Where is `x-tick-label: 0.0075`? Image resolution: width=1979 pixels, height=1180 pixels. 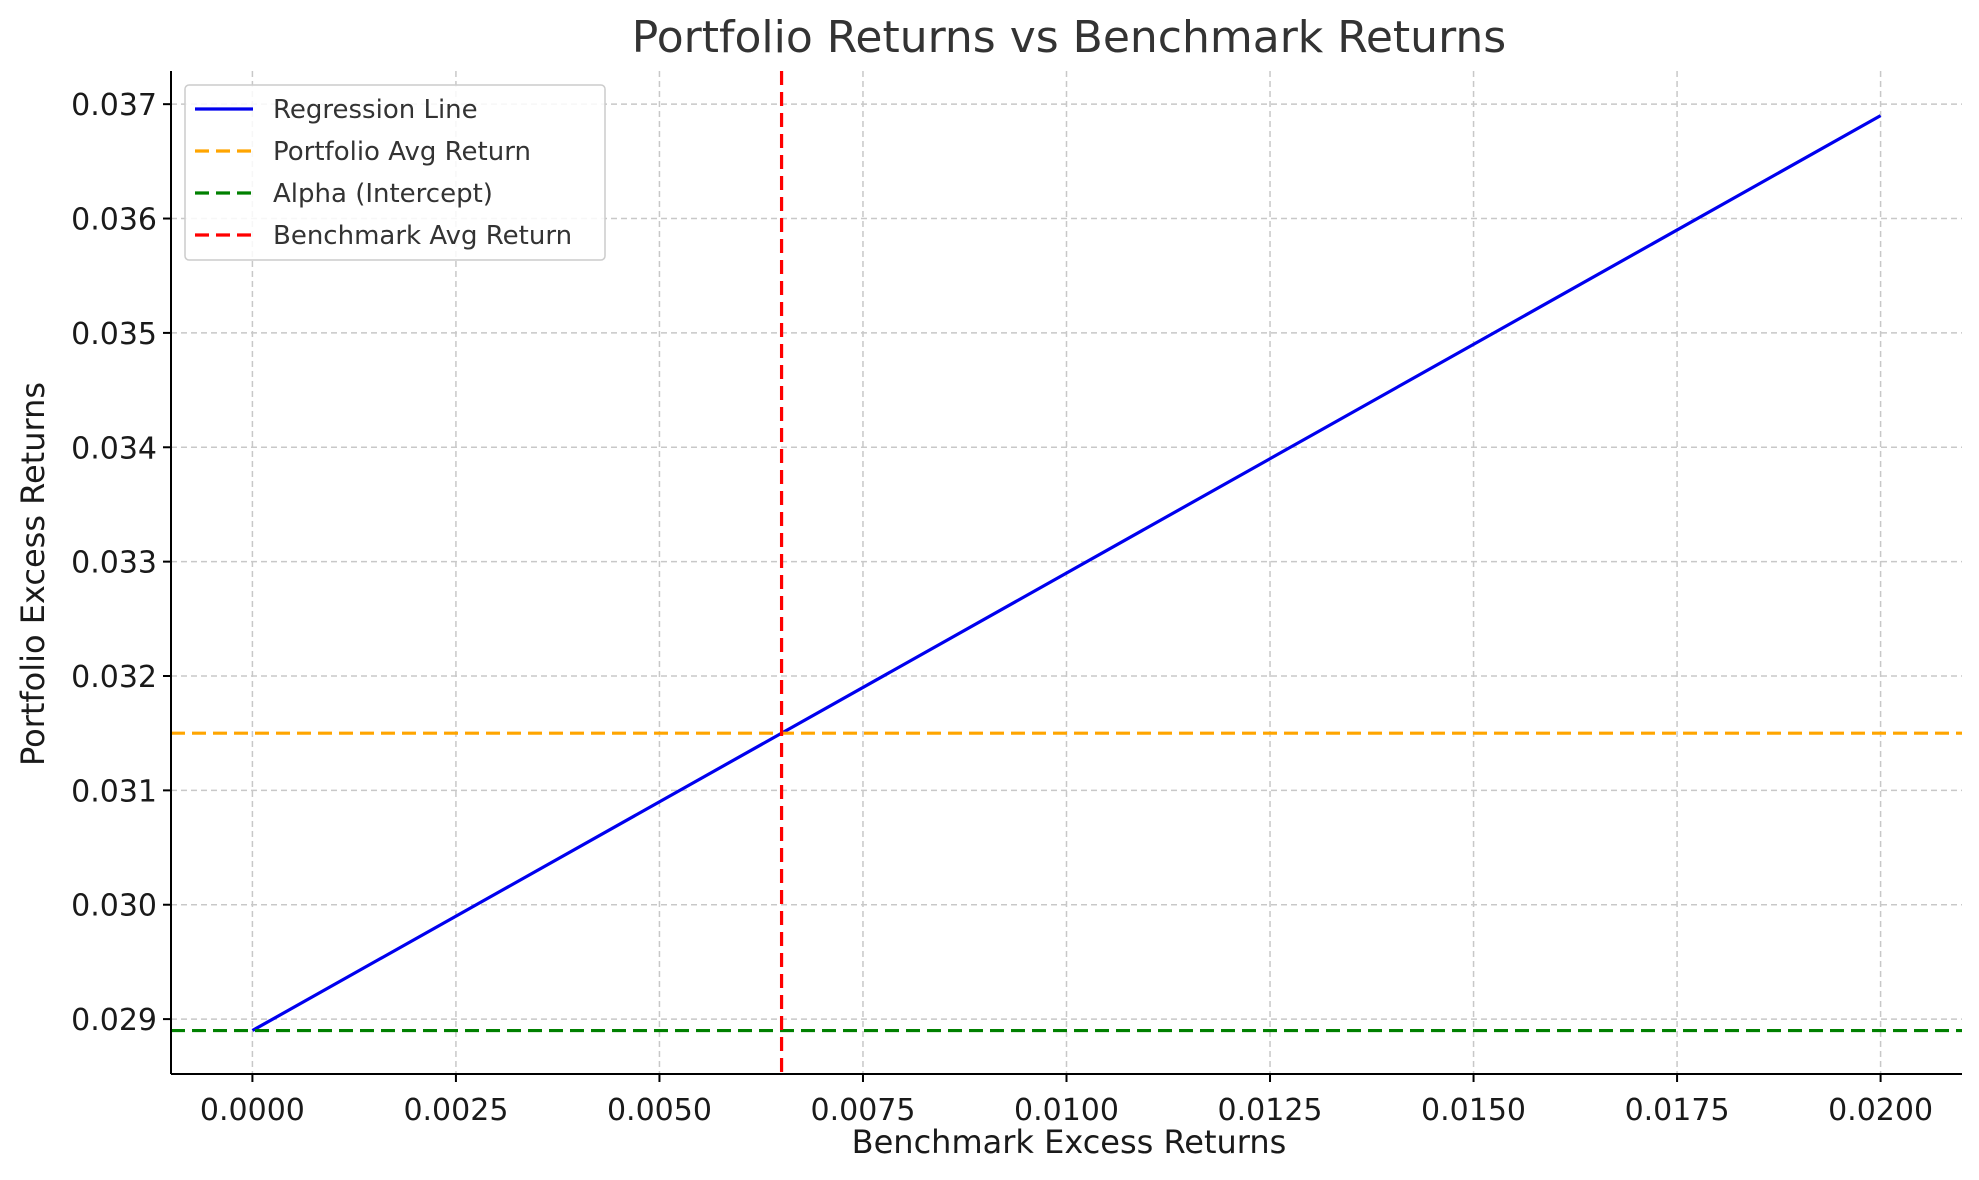
x-tick-label: 0.0075 is located at coordinates (862, 1110).